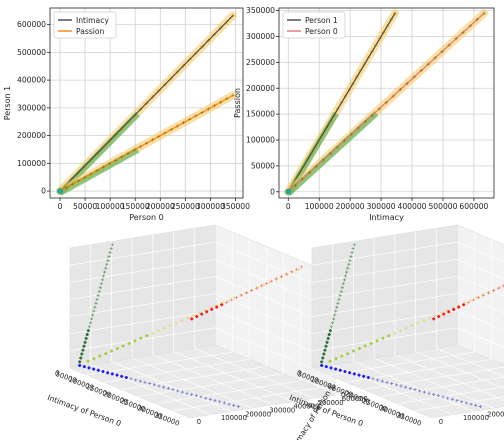 Image resolution: width=504 pixels, height=444 pixels. I want to click on x-axis-label: Person 0, so click(146, 217).